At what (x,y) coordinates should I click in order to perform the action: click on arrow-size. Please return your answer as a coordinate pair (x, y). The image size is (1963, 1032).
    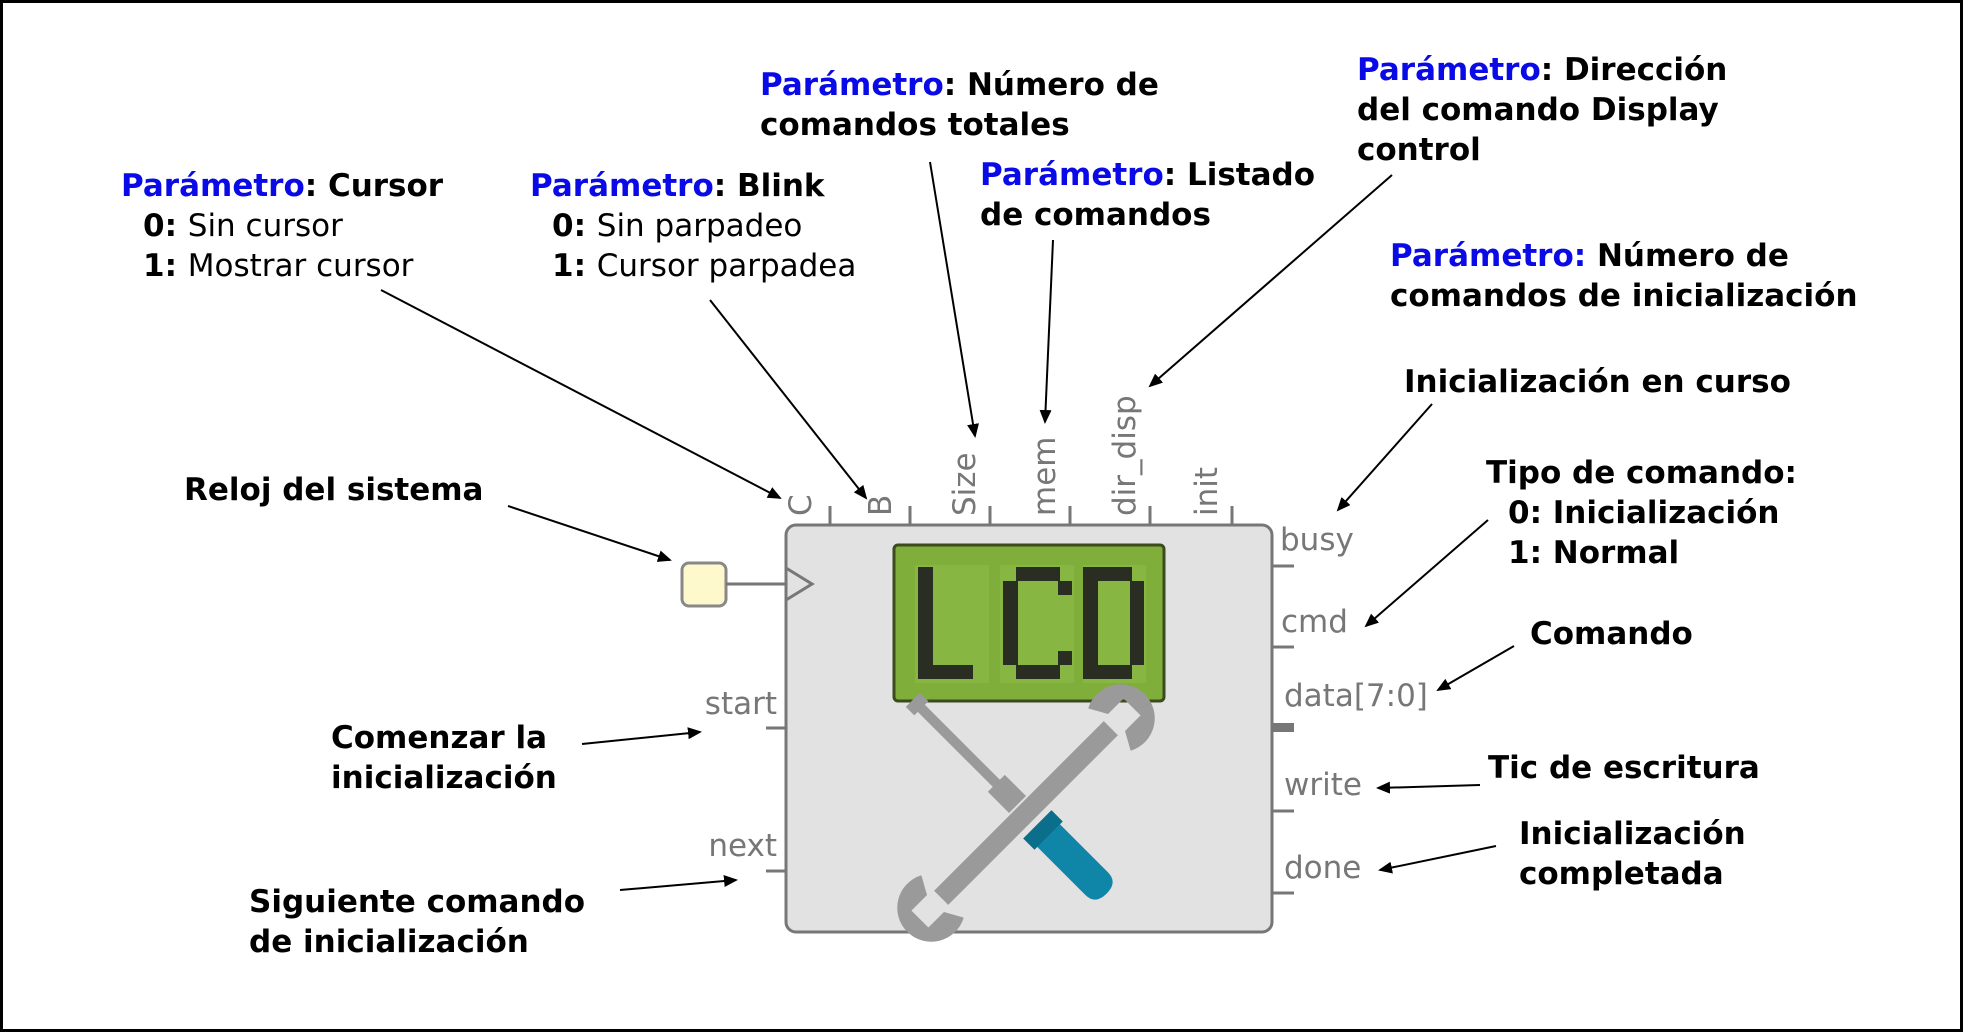
    Looking at the image, I should click on (954, 299).